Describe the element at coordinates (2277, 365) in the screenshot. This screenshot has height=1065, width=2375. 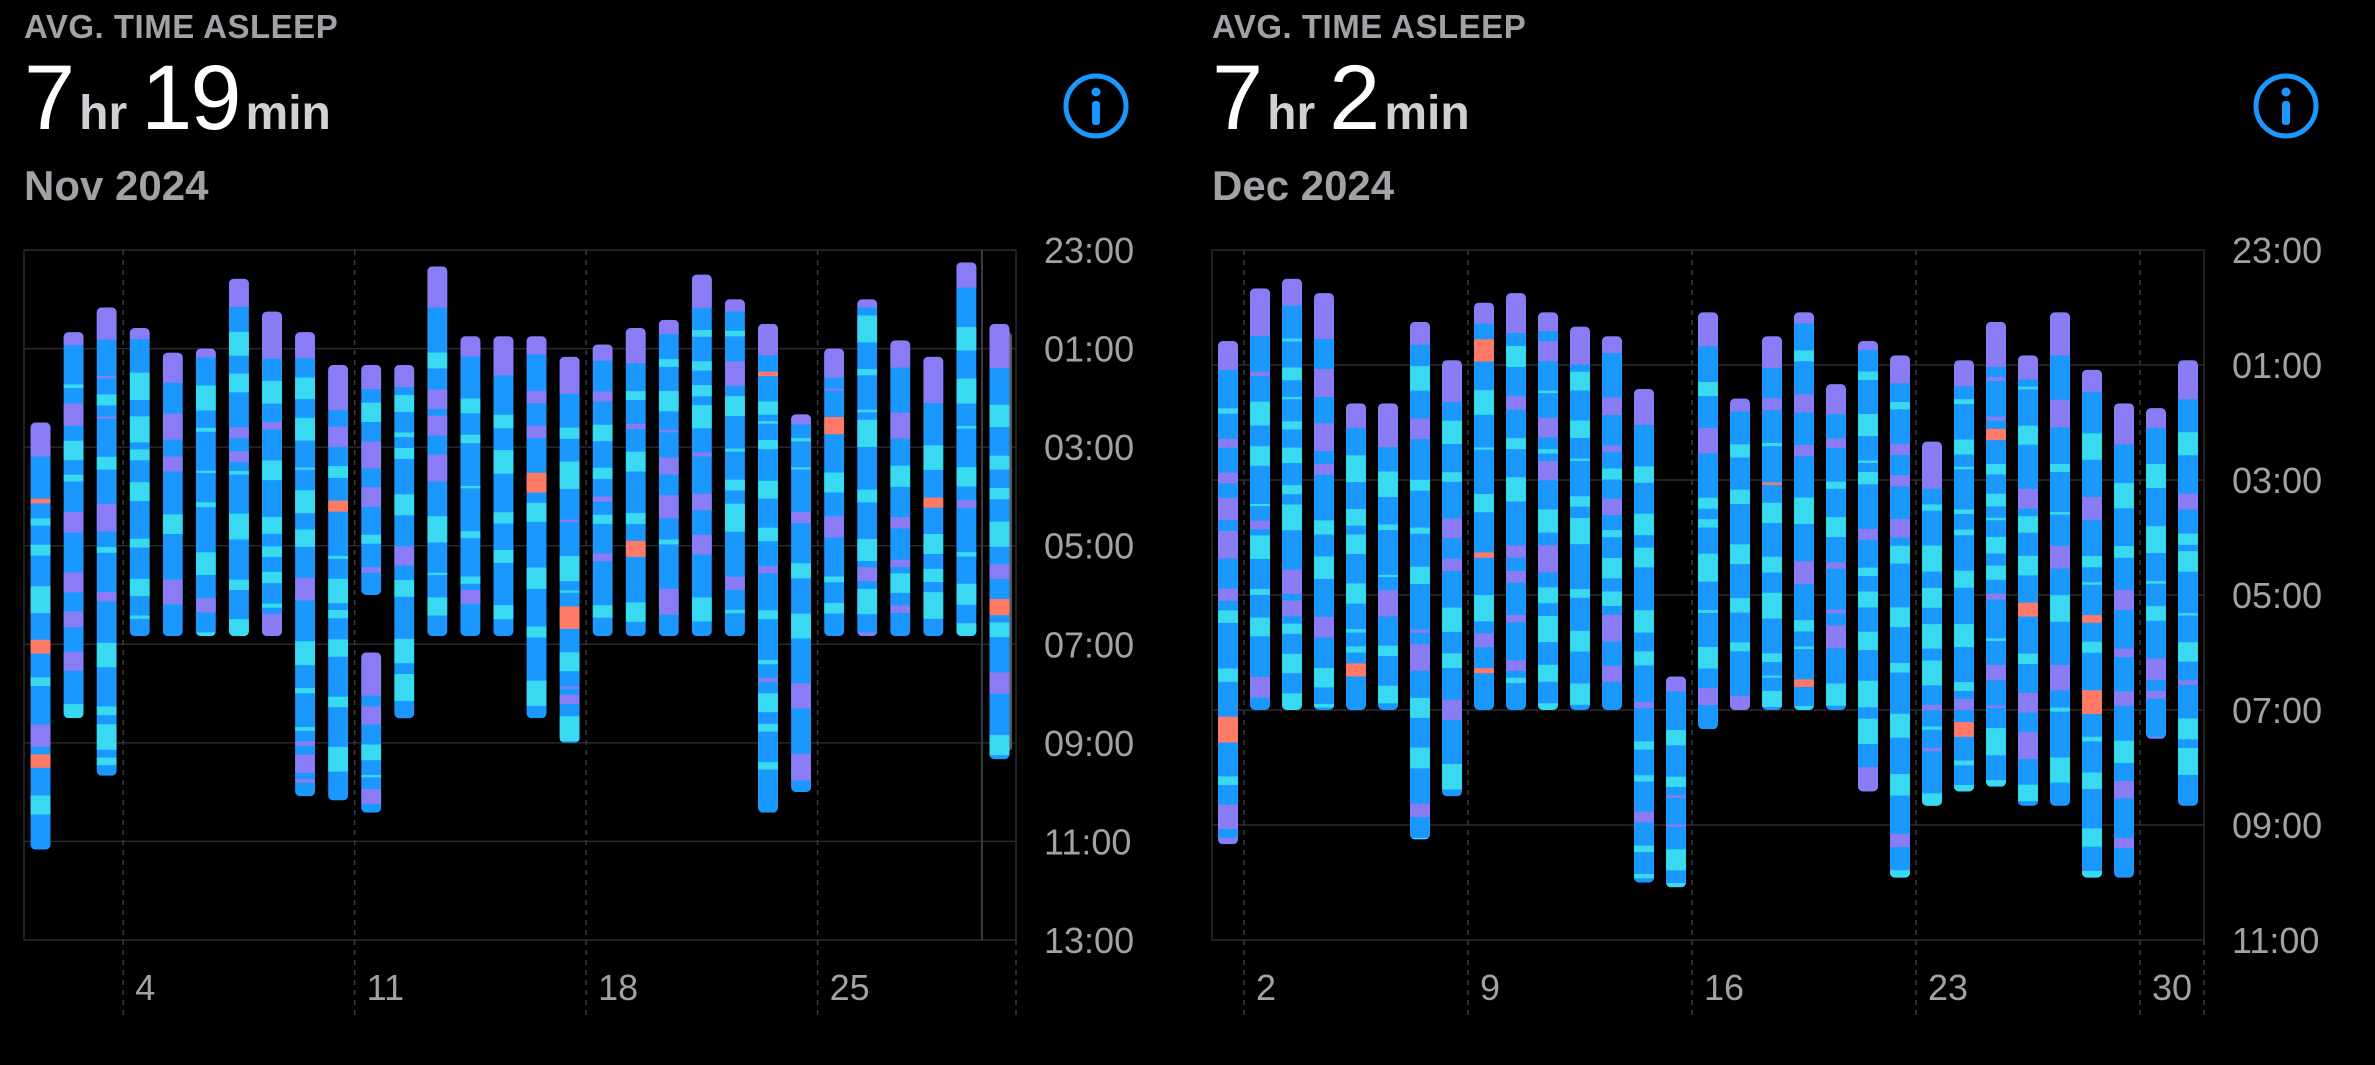
I see `y-tick-label: 01:00` at that location.